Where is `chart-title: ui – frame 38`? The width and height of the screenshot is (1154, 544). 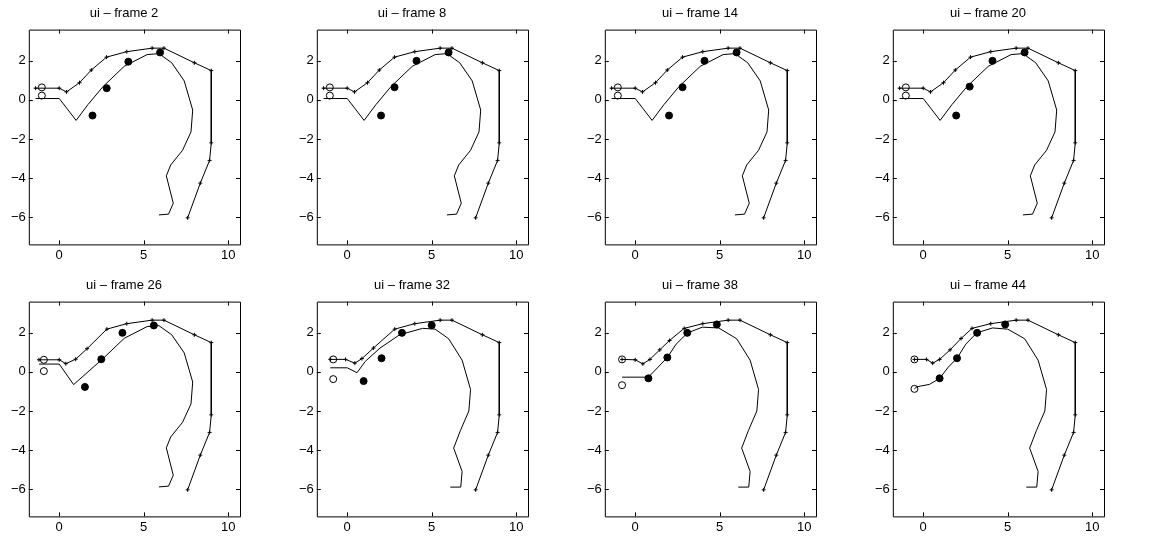 chart-title: ui – frame 38 is located at coordinates (700, 285).